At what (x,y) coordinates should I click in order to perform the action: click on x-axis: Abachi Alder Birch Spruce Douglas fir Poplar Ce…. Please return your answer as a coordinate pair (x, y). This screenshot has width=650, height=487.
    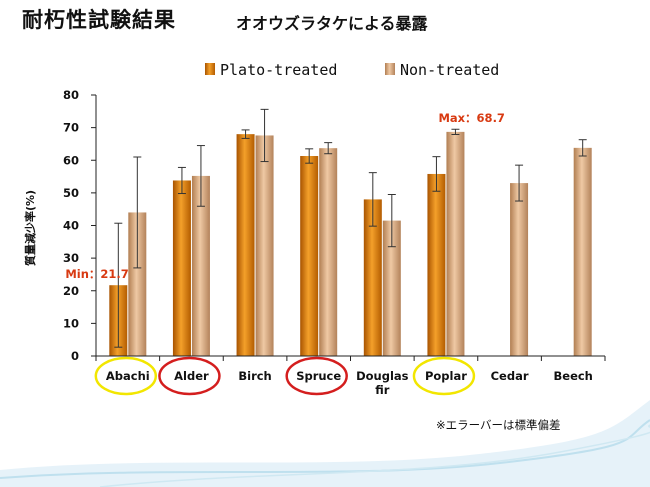
    Looking at the image, I should click on (350, 376).